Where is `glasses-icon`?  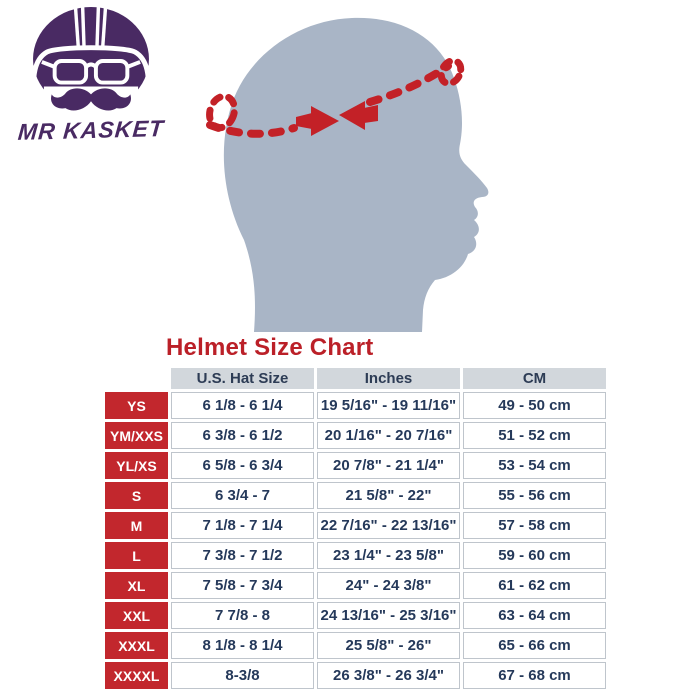
glasses-icon is located at coordinates (91, 72).